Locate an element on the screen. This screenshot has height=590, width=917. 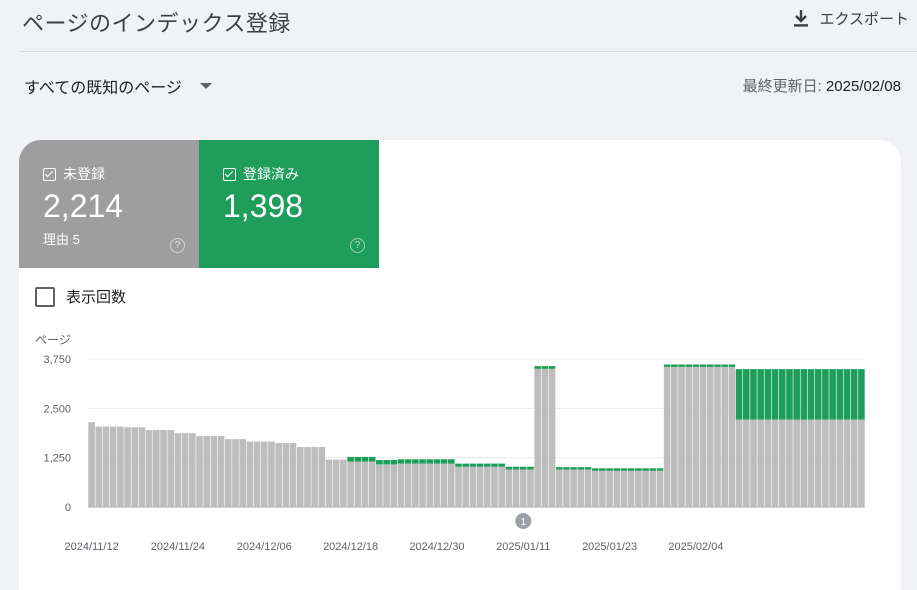
impressions-toggle: 表示回数 is located at coordinates (80, 296).